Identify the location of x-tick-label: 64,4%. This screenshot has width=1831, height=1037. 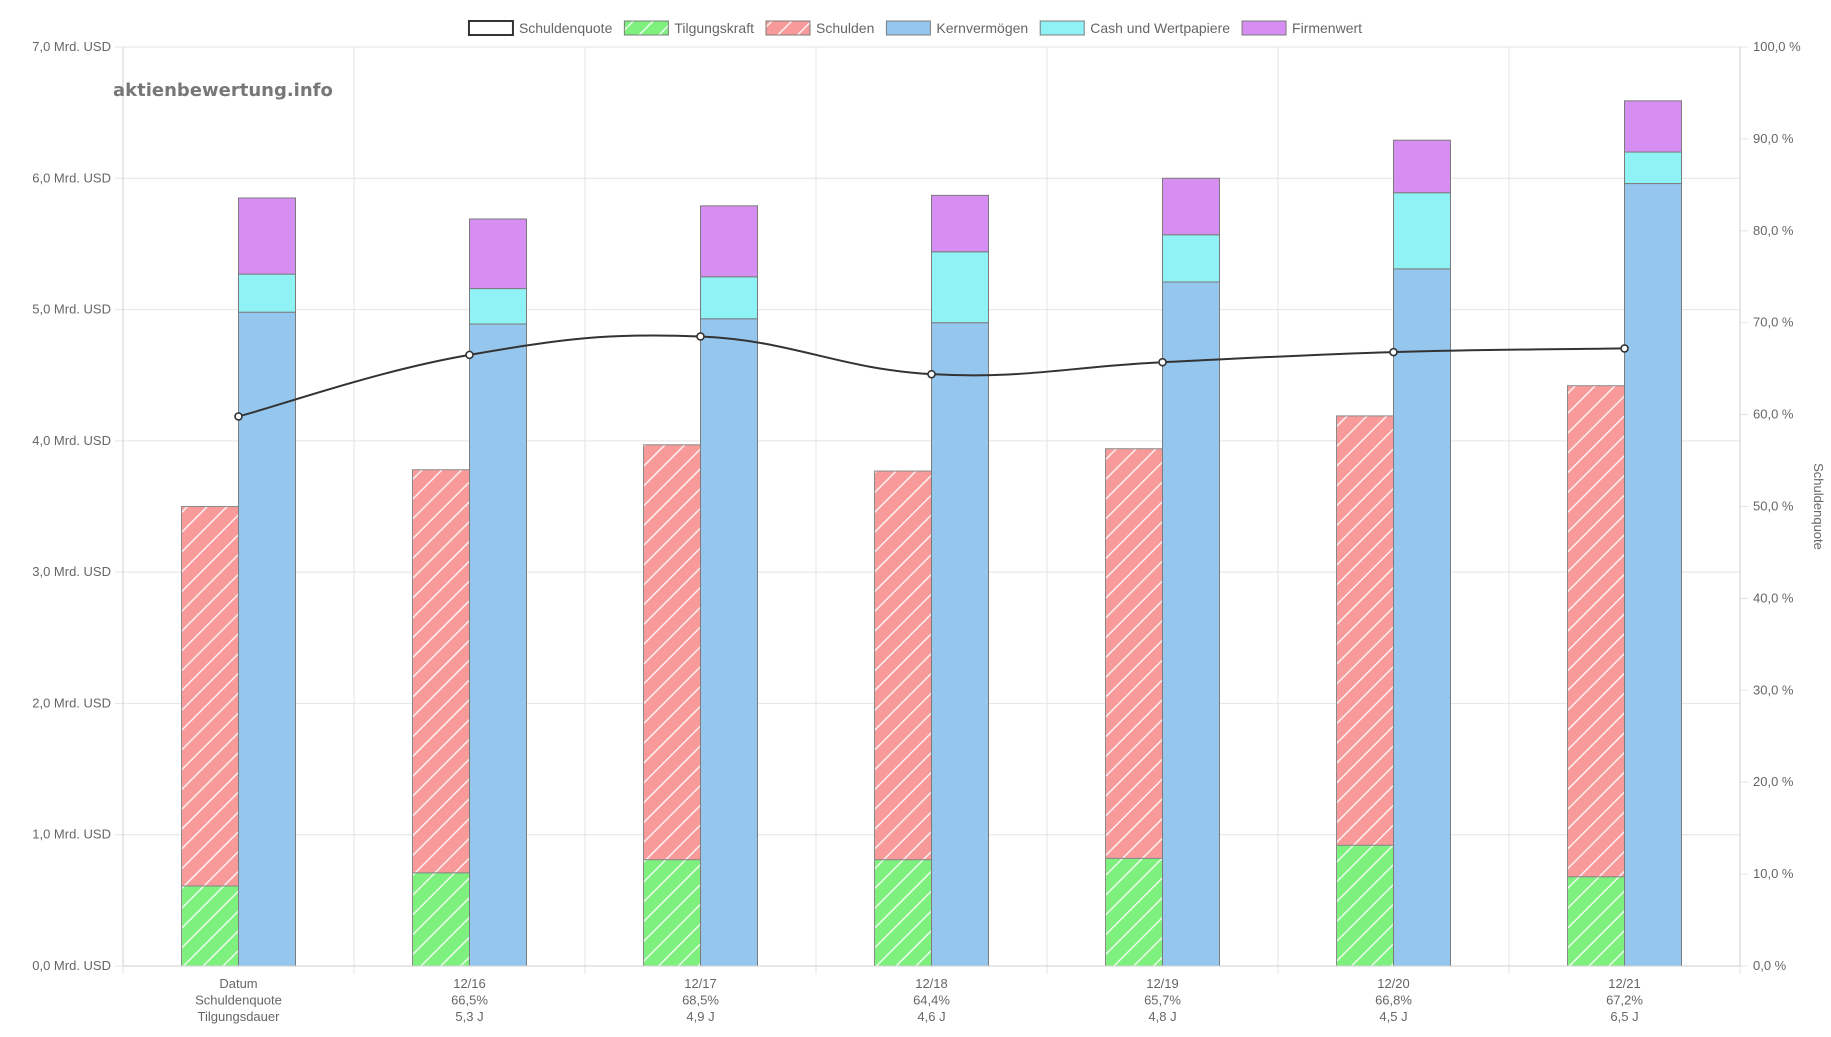
(931, 1000).